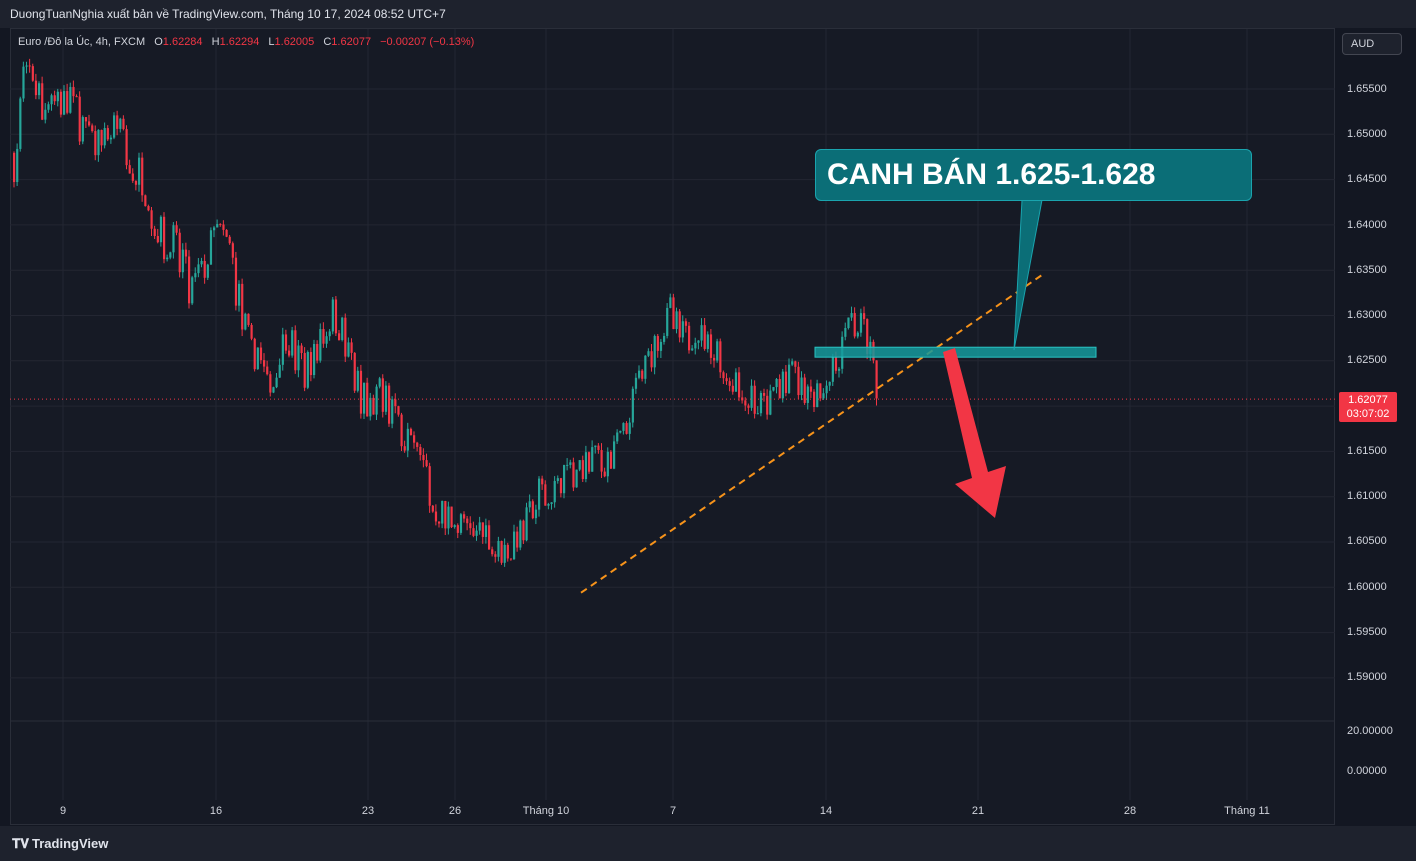  Describe the element at coordinates (1367, 587) in the screenshot. I see `price-tick: 1.60000` at that location.